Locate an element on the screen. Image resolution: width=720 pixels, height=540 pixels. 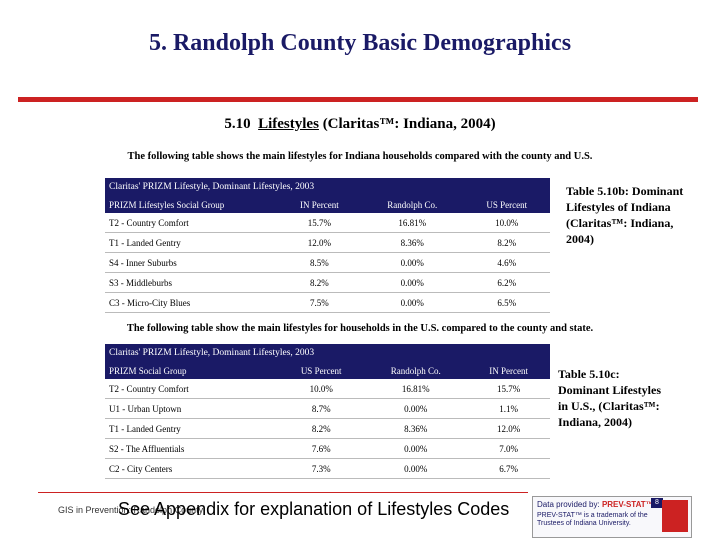
table-row: S3 - Middleburbs 8.2% 0.00% 6.2% is located at coordinates (327, 282).